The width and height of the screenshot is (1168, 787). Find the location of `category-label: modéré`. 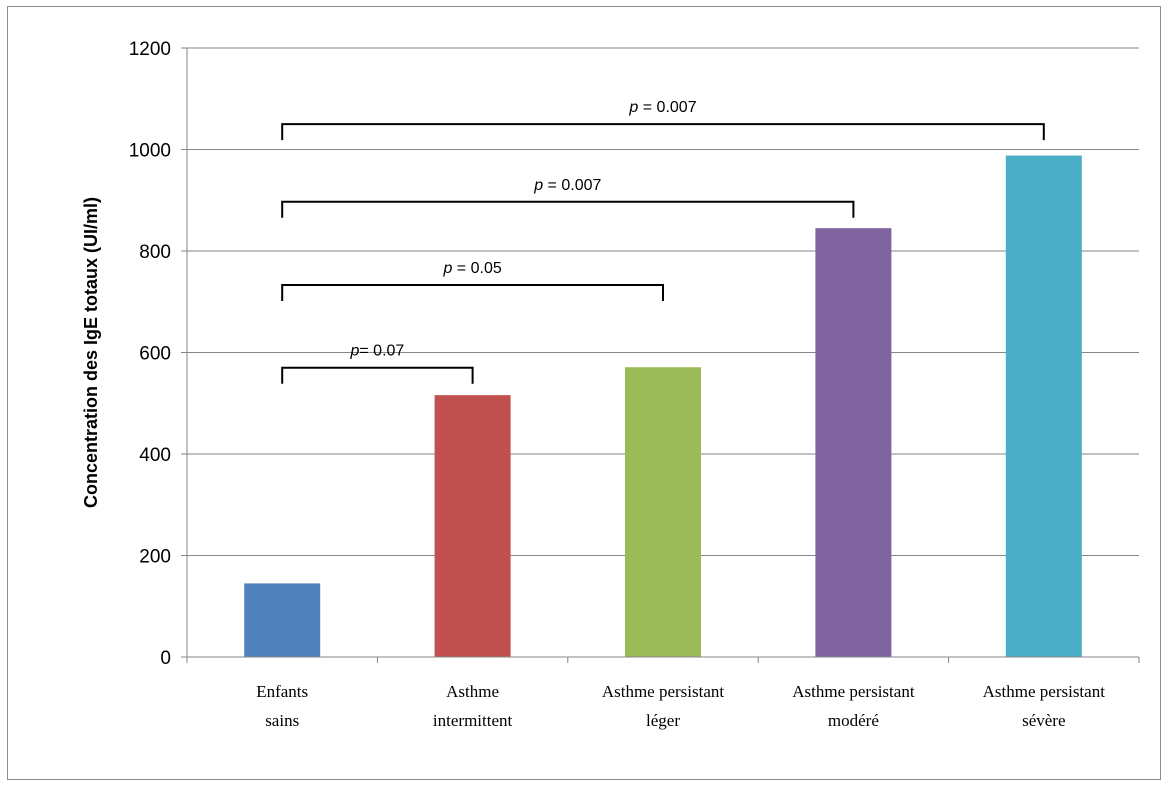

category-label: modéré is located at coordinates (853, 720).